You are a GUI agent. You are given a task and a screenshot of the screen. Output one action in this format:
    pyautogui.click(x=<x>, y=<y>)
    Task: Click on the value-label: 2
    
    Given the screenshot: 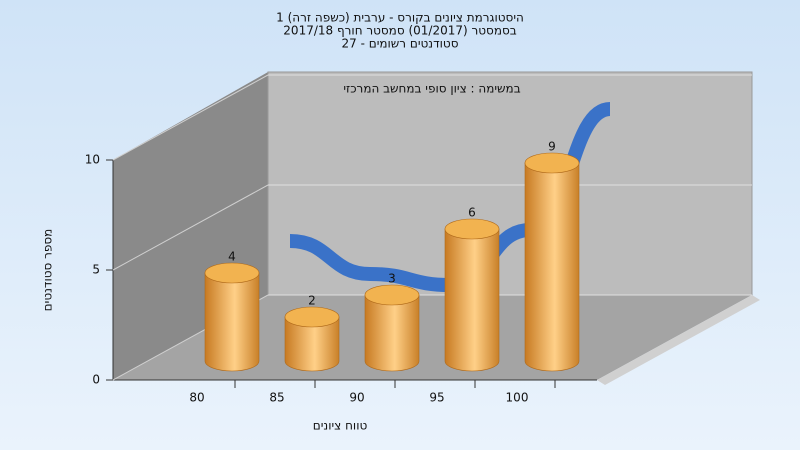 What is the action you would take?
    pyautogui.click(x=312, y=301)
    